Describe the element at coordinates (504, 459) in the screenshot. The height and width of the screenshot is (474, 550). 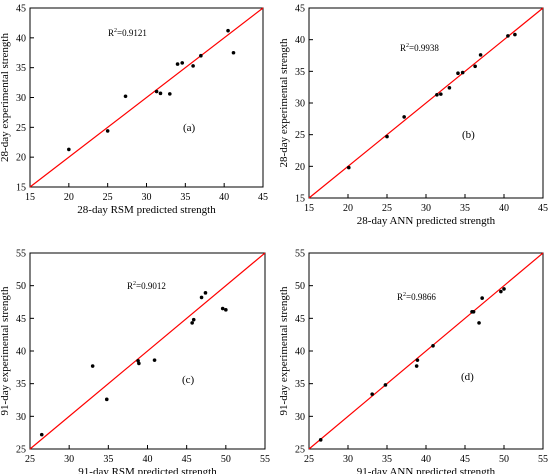
I see `x-tick-label: 50` at that location.